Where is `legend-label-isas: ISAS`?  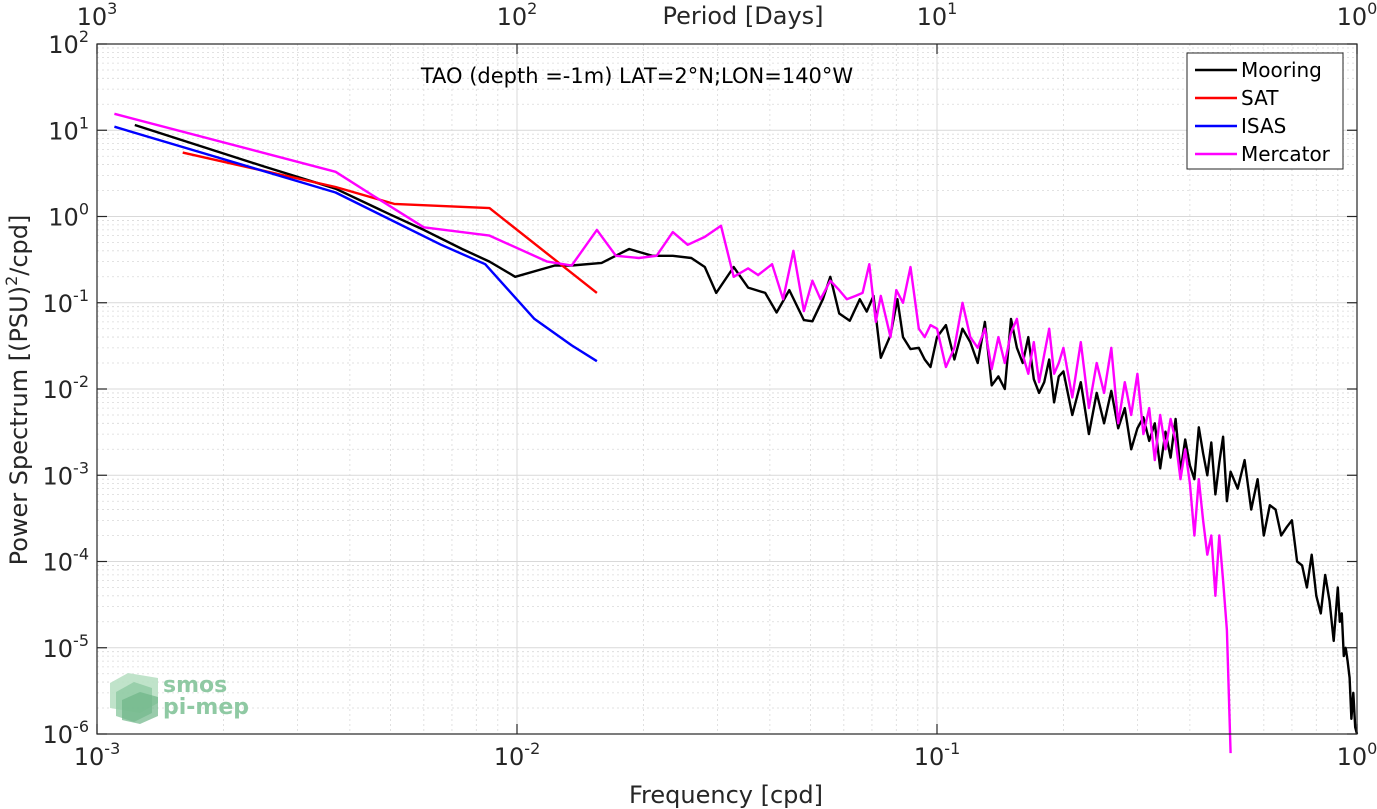 legend-label-isas: ISAS is located at coordinates (1263, 126).